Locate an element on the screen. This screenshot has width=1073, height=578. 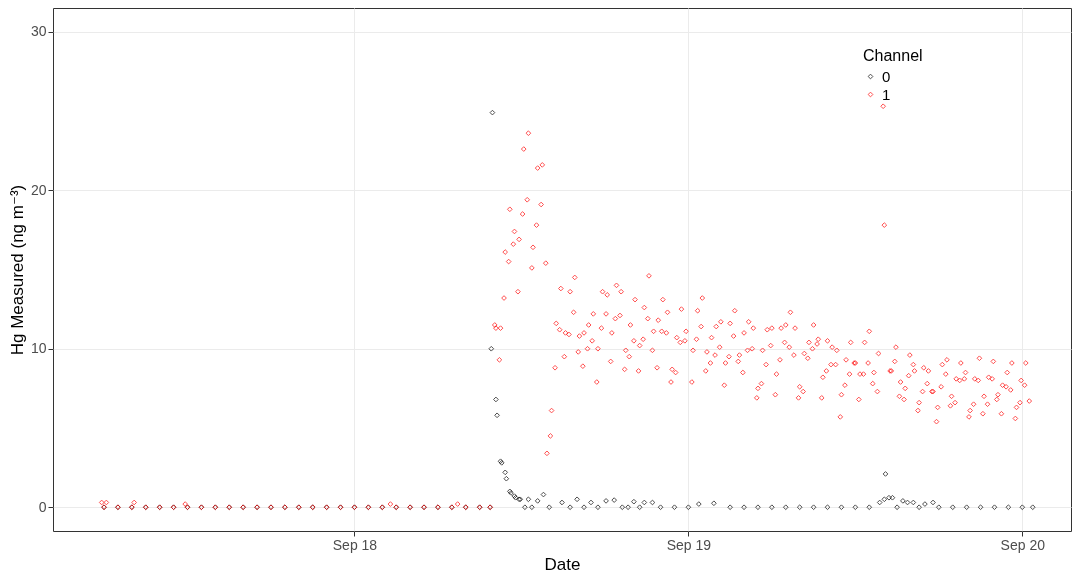
legend-label: 0 is located at coordinates (886, 76).